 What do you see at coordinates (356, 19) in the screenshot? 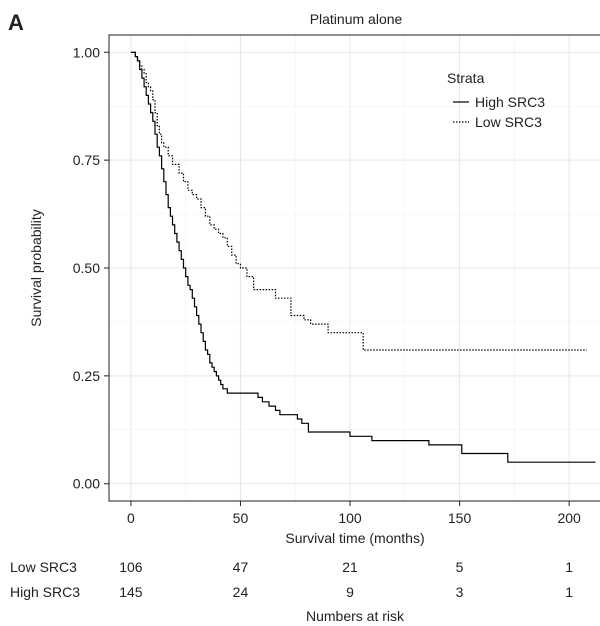
I see `chart-title: Platinum alone` at bounding box center [356, 19].